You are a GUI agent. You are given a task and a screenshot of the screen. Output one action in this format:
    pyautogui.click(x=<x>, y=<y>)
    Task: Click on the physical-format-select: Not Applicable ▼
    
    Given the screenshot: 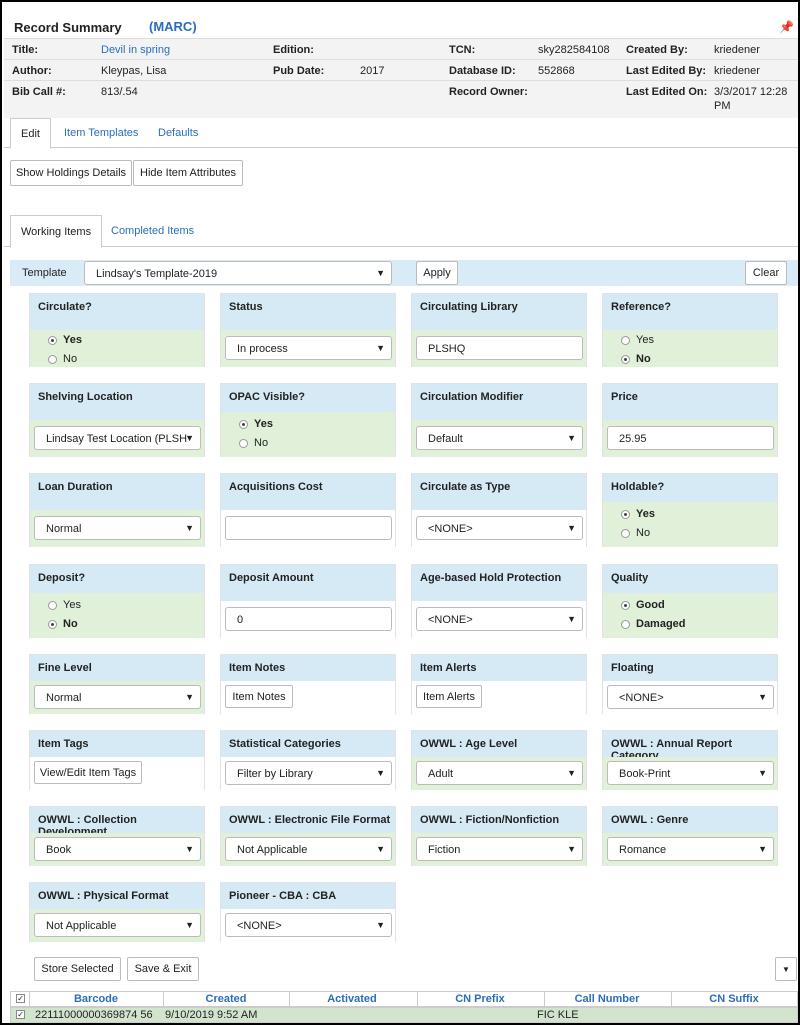 What is the action you would take?
    pyautogui.click(x=117, y=925)
    